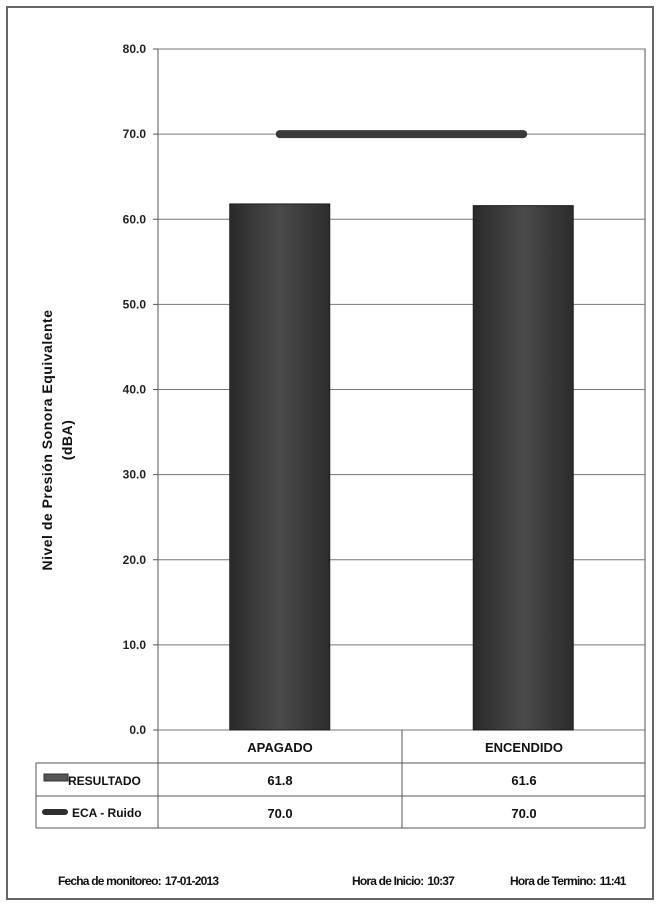  Describe the element at coordinates (135, 49) in the screenshot. I see `y-tick-label: 80.0` at that location.